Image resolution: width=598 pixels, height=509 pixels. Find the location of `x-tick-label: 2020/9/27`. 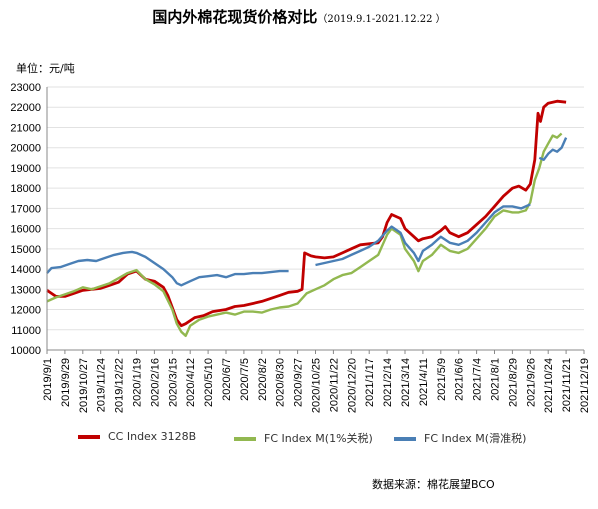

x-tick-label: 2020/9/27 is located at coordinates (299, 382).